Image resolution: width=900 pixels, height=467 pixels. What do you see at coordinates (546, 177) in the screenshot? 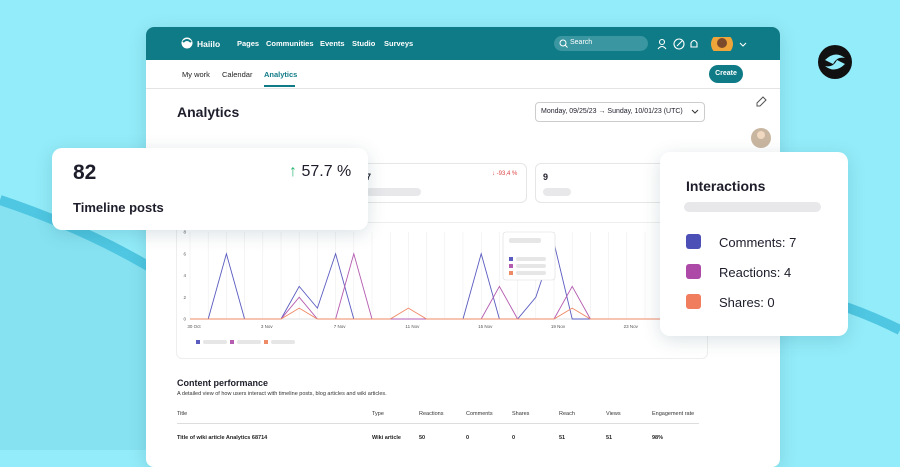
I see `stat-value: 9` at bounding box center [546, 177].